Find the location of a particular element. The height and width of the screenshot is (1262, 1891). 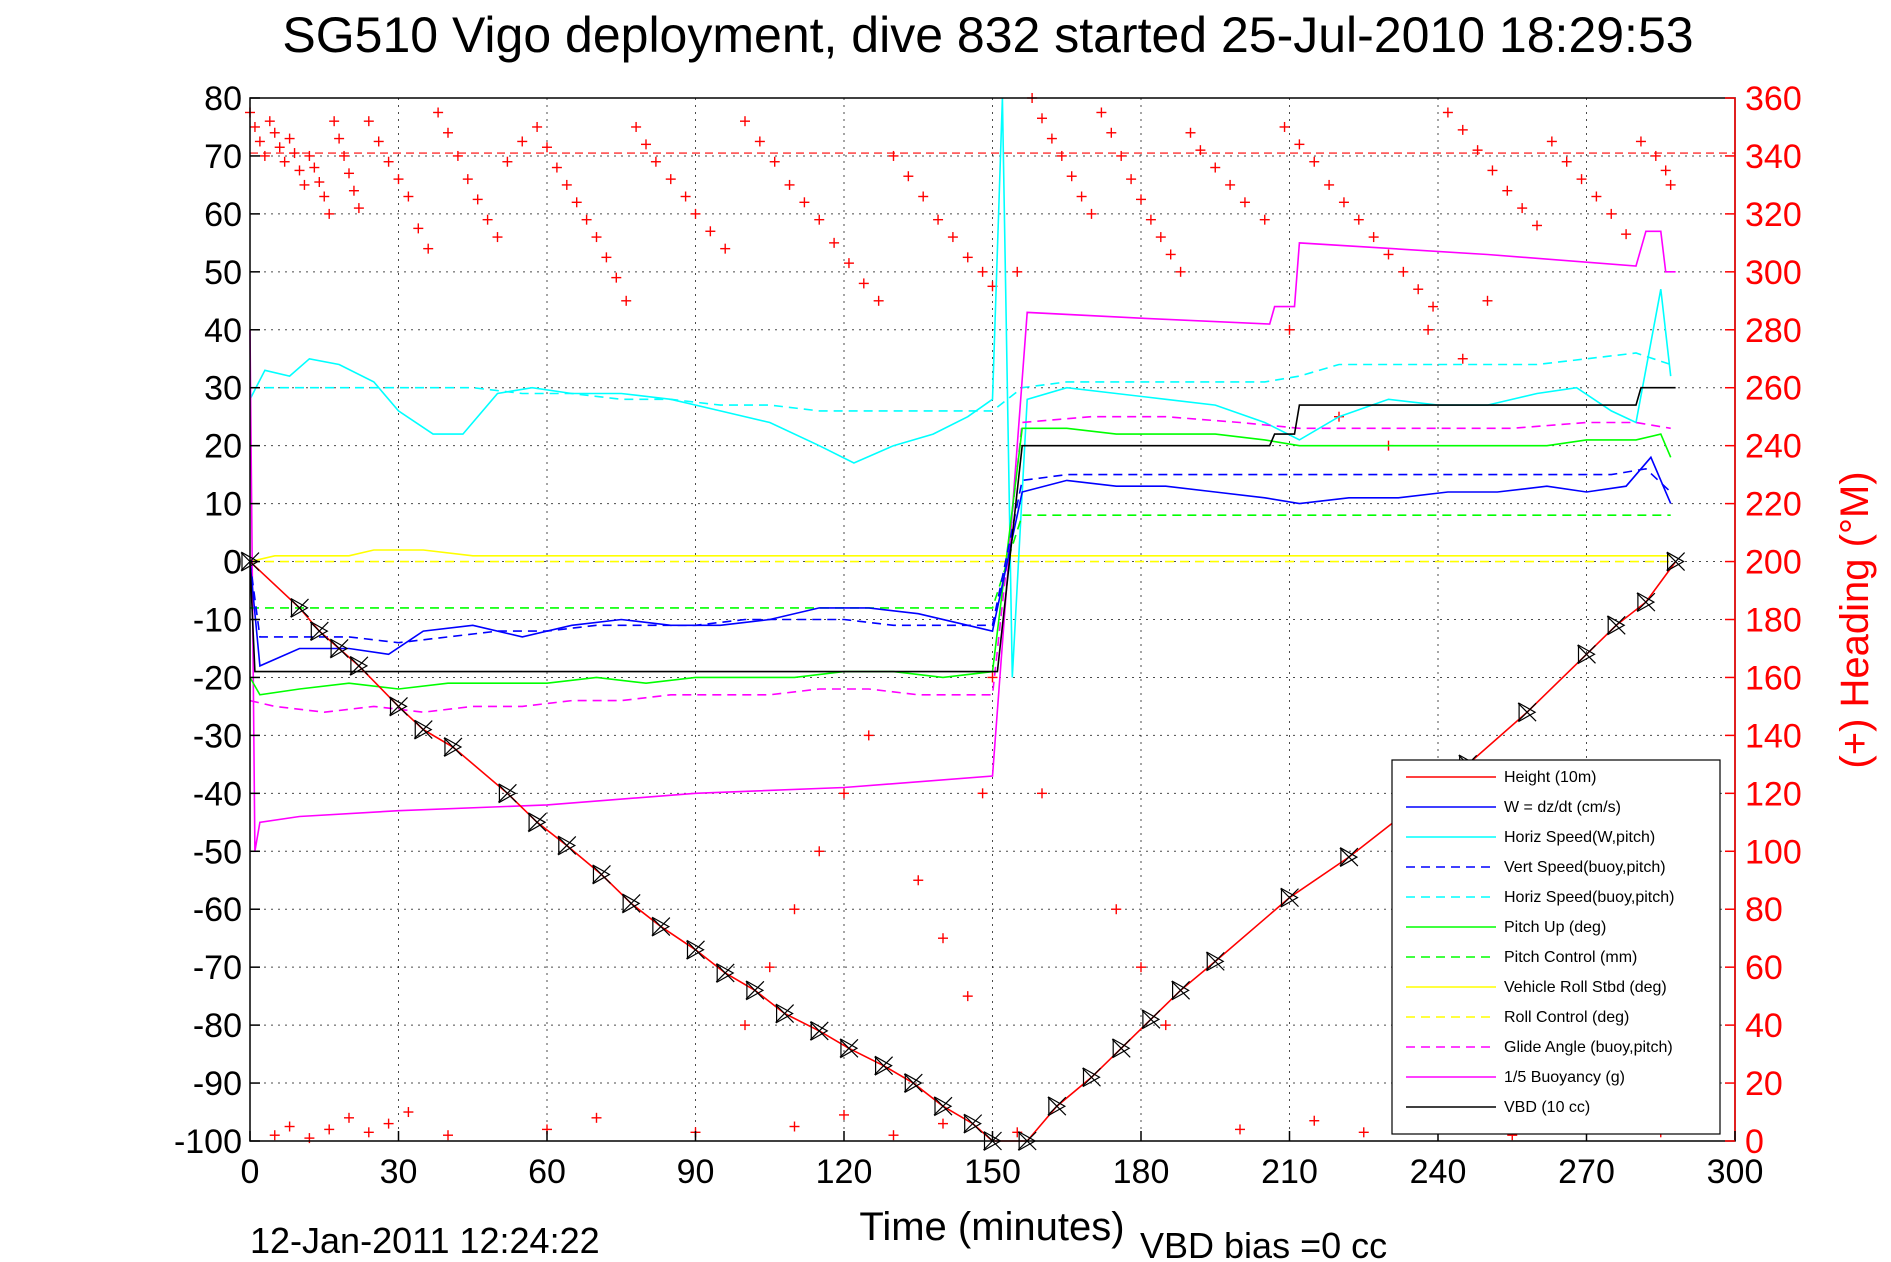

x-tick-label: 90 is located at coordinates (696, 1172).